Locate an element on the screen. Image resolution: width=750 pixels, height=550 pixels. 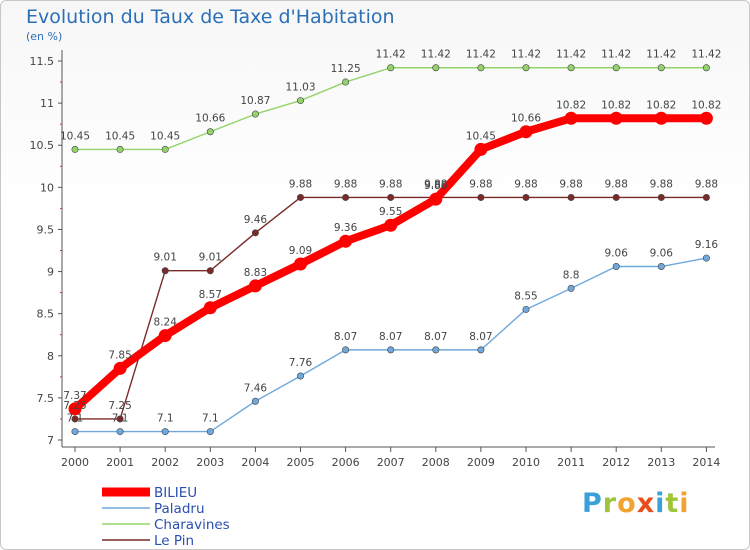
chart-title: Evolution du Taux de Taxe d'Habitation is located at coordinates (210, 17).